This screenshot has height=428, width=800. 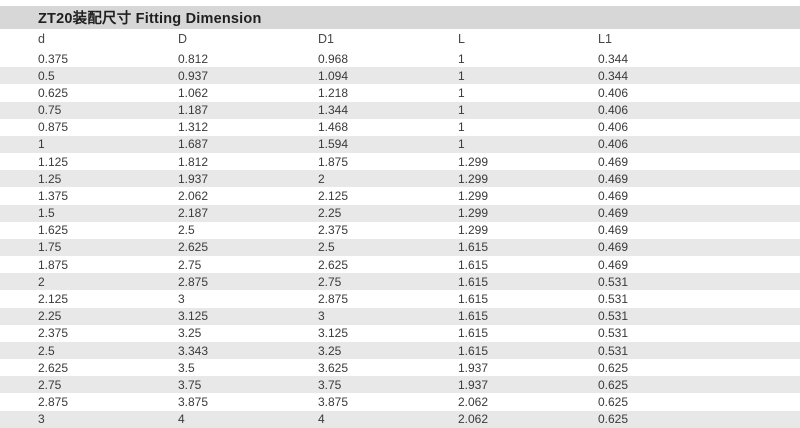 I want to click on table-row: 0.375 0.812 0.968 1 0.344, so click(x=400, y=59).